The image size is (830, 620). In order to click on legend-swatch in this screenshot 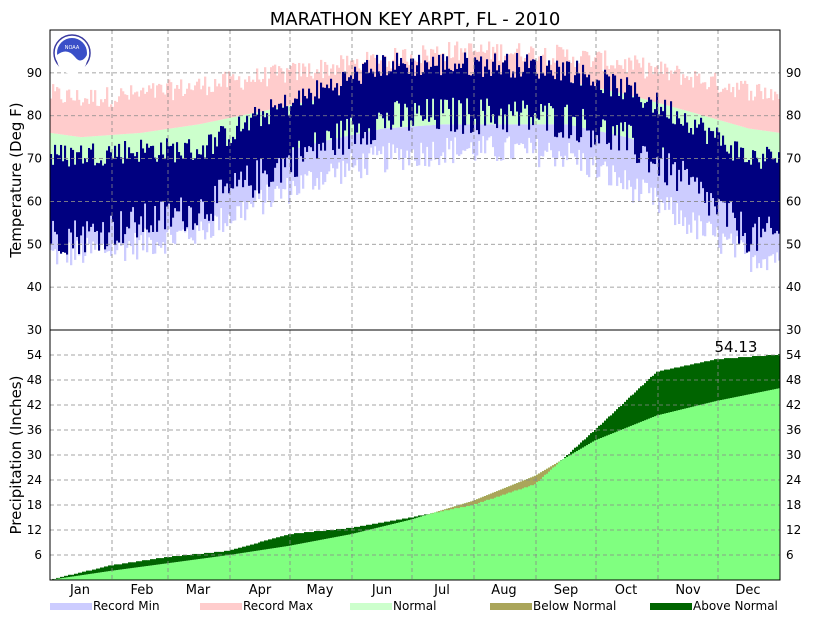, I will do `click(671, 606)`.